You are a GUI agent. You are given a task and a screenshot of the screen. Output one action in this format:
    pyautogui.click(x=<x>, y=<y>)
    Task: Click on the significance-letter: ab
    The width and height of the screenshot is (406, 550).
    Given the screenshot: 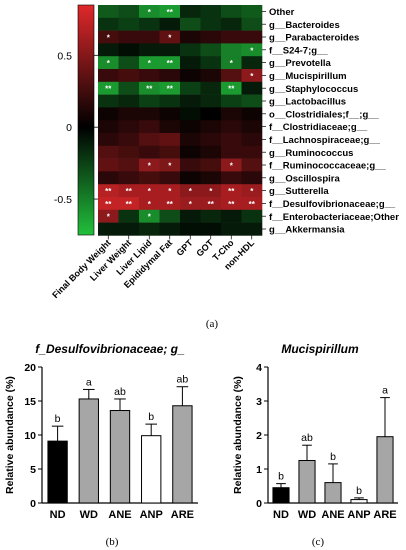 What is the action you would take?
    pyautogui.click(x=120, y=392)
    